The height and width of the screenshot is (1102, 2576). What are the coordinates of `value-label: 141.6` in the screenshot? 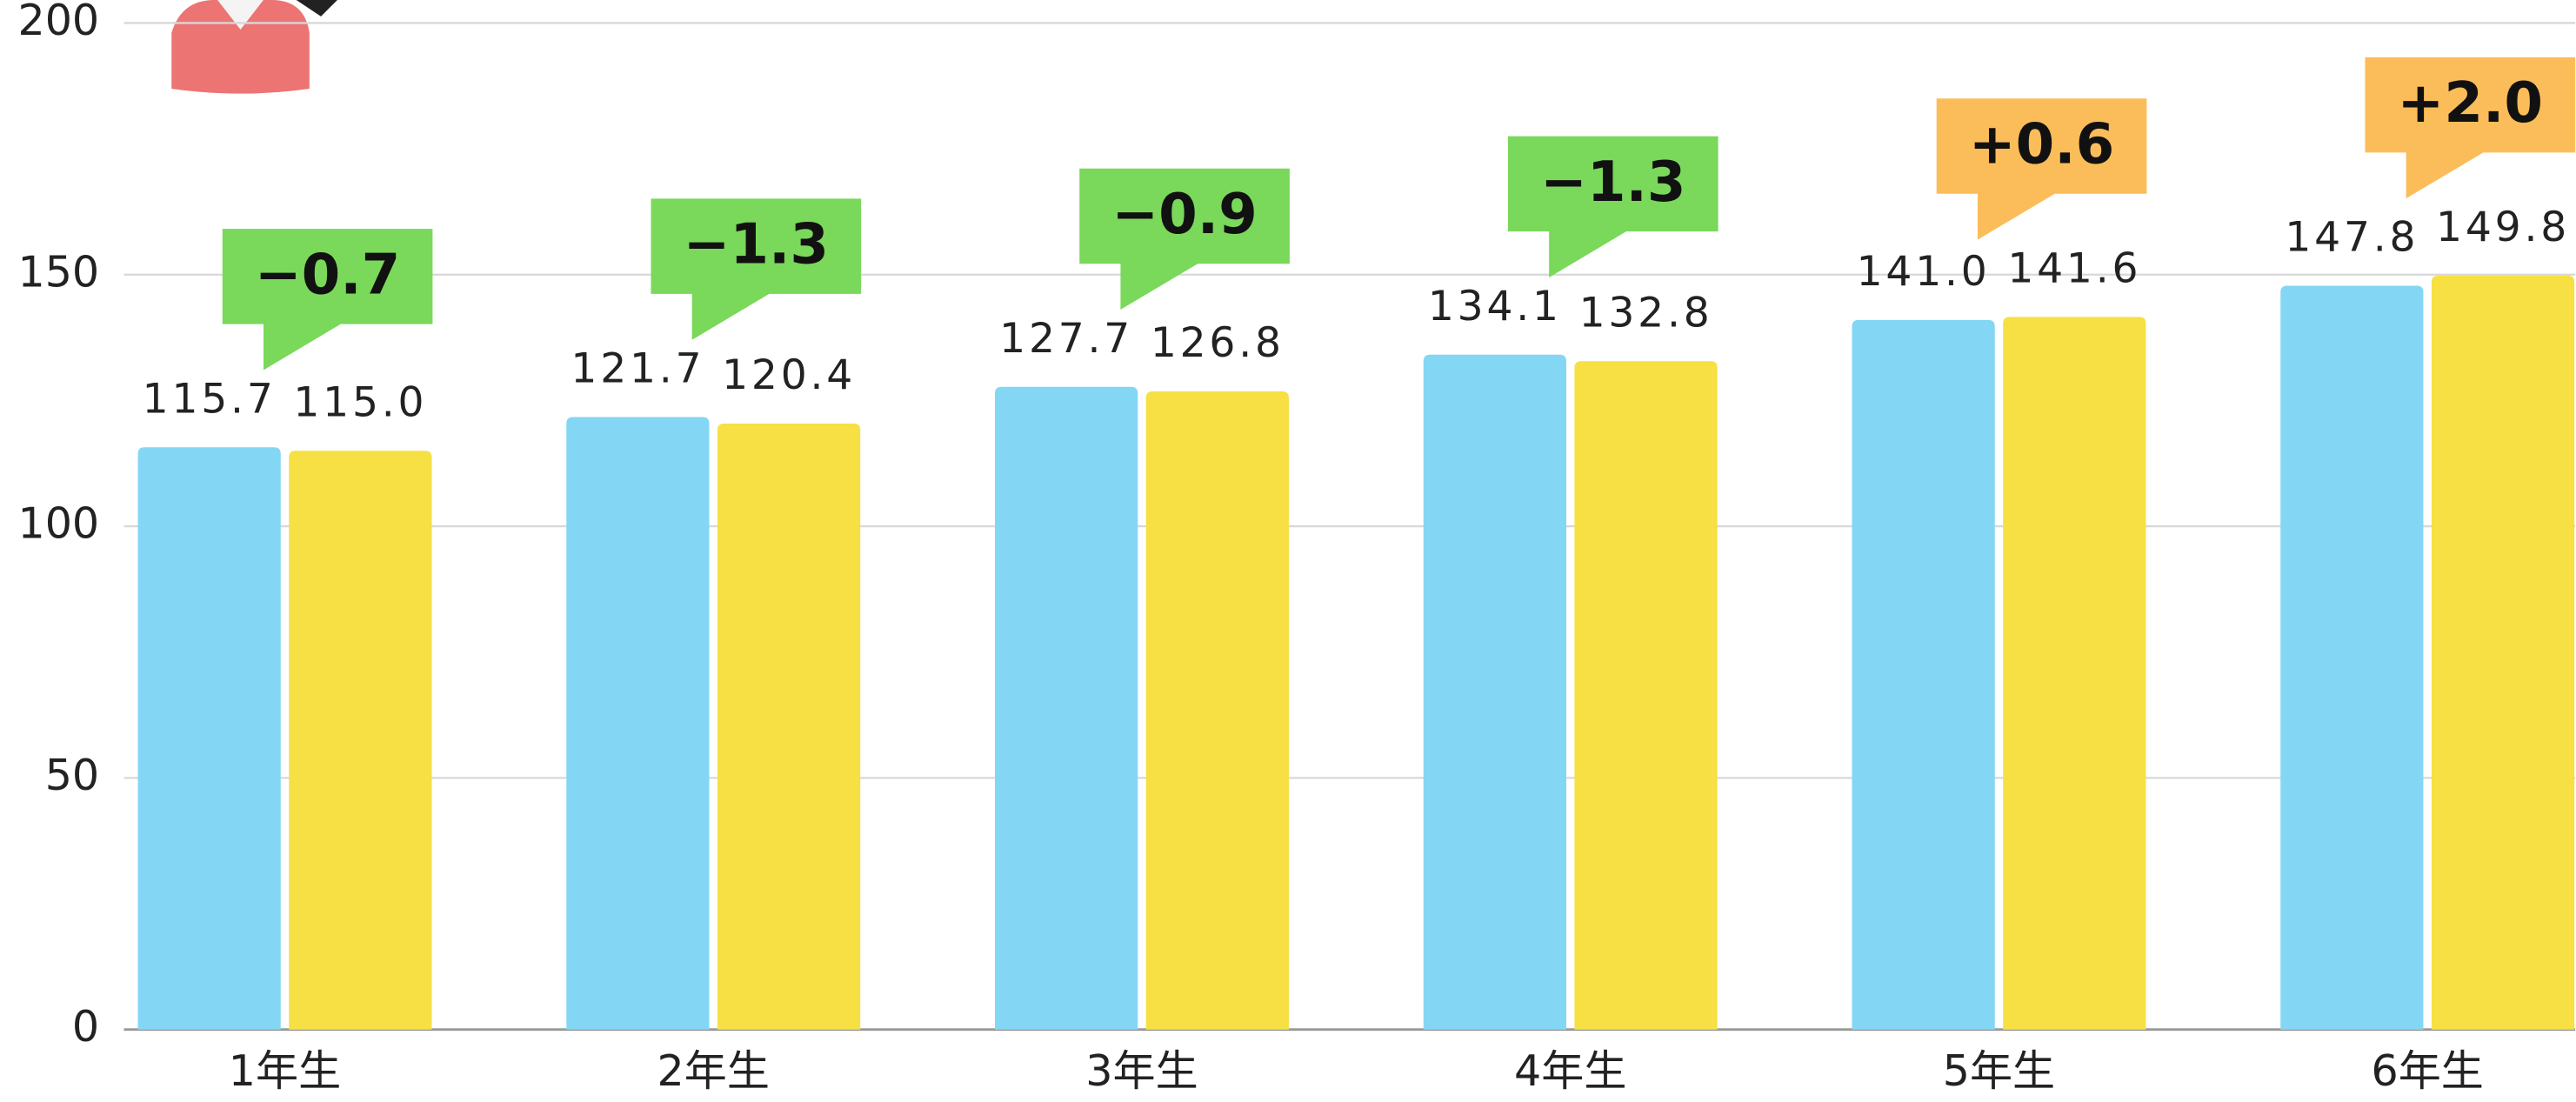 It's located at (2074, 268).